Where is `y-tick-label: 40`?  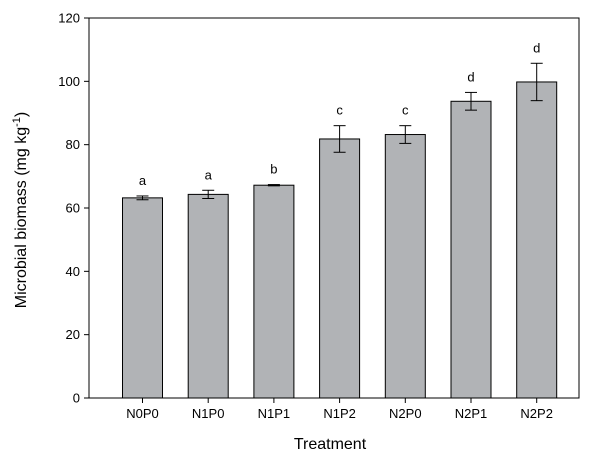 y-tick-label: 40 is located at coordinates (73, 271).